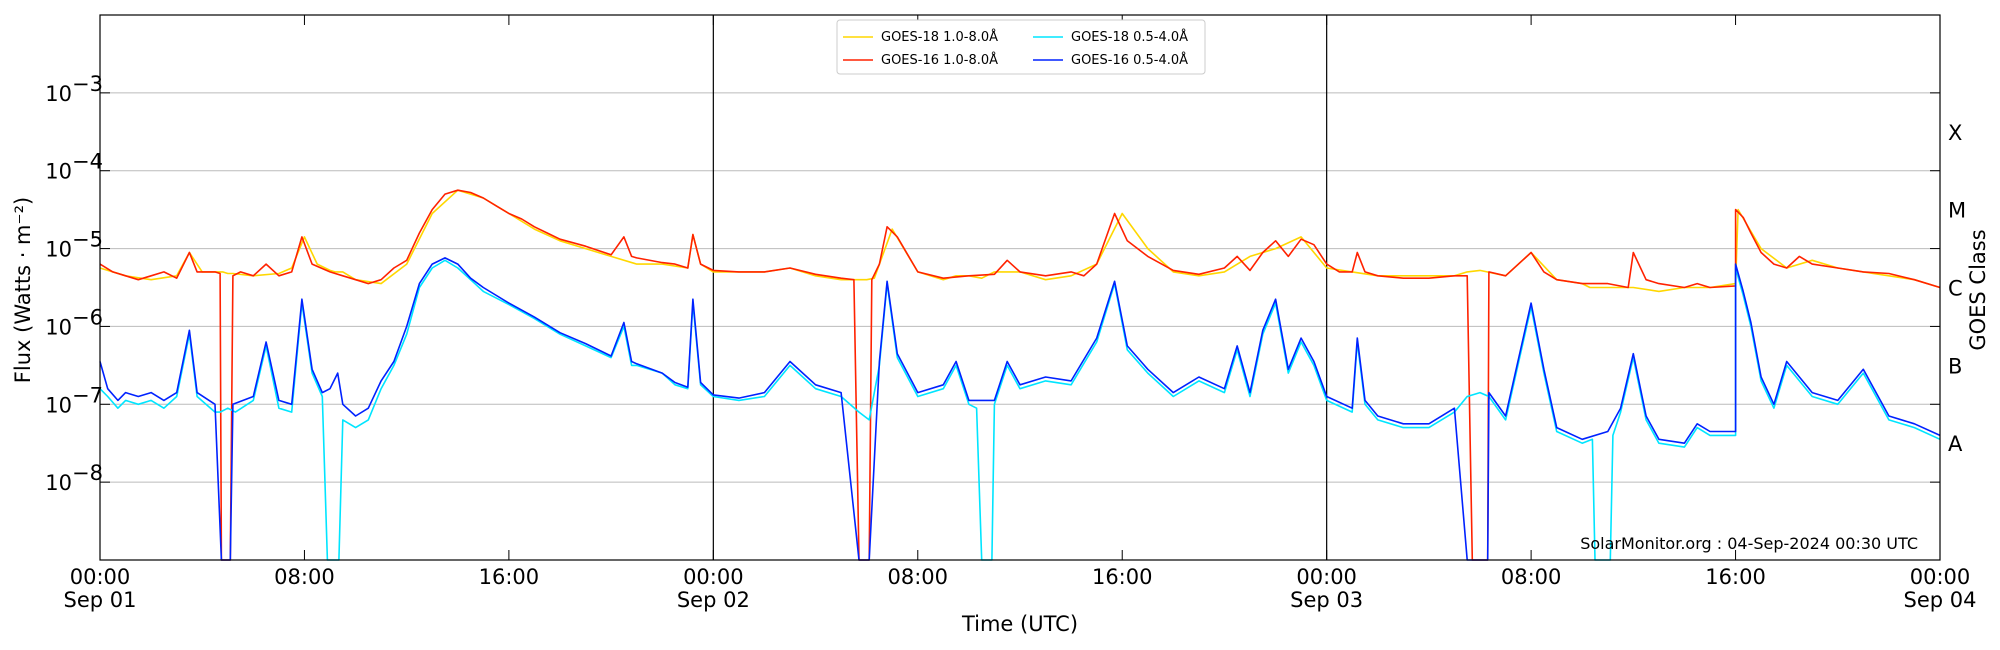 Image resolution: width=2000 pixels, height=650 pixels. What do you see at coordinates (87, 395) in the screenshot?
I see `y-tick-label-exponent: −7` at bounding box center [87, 395].